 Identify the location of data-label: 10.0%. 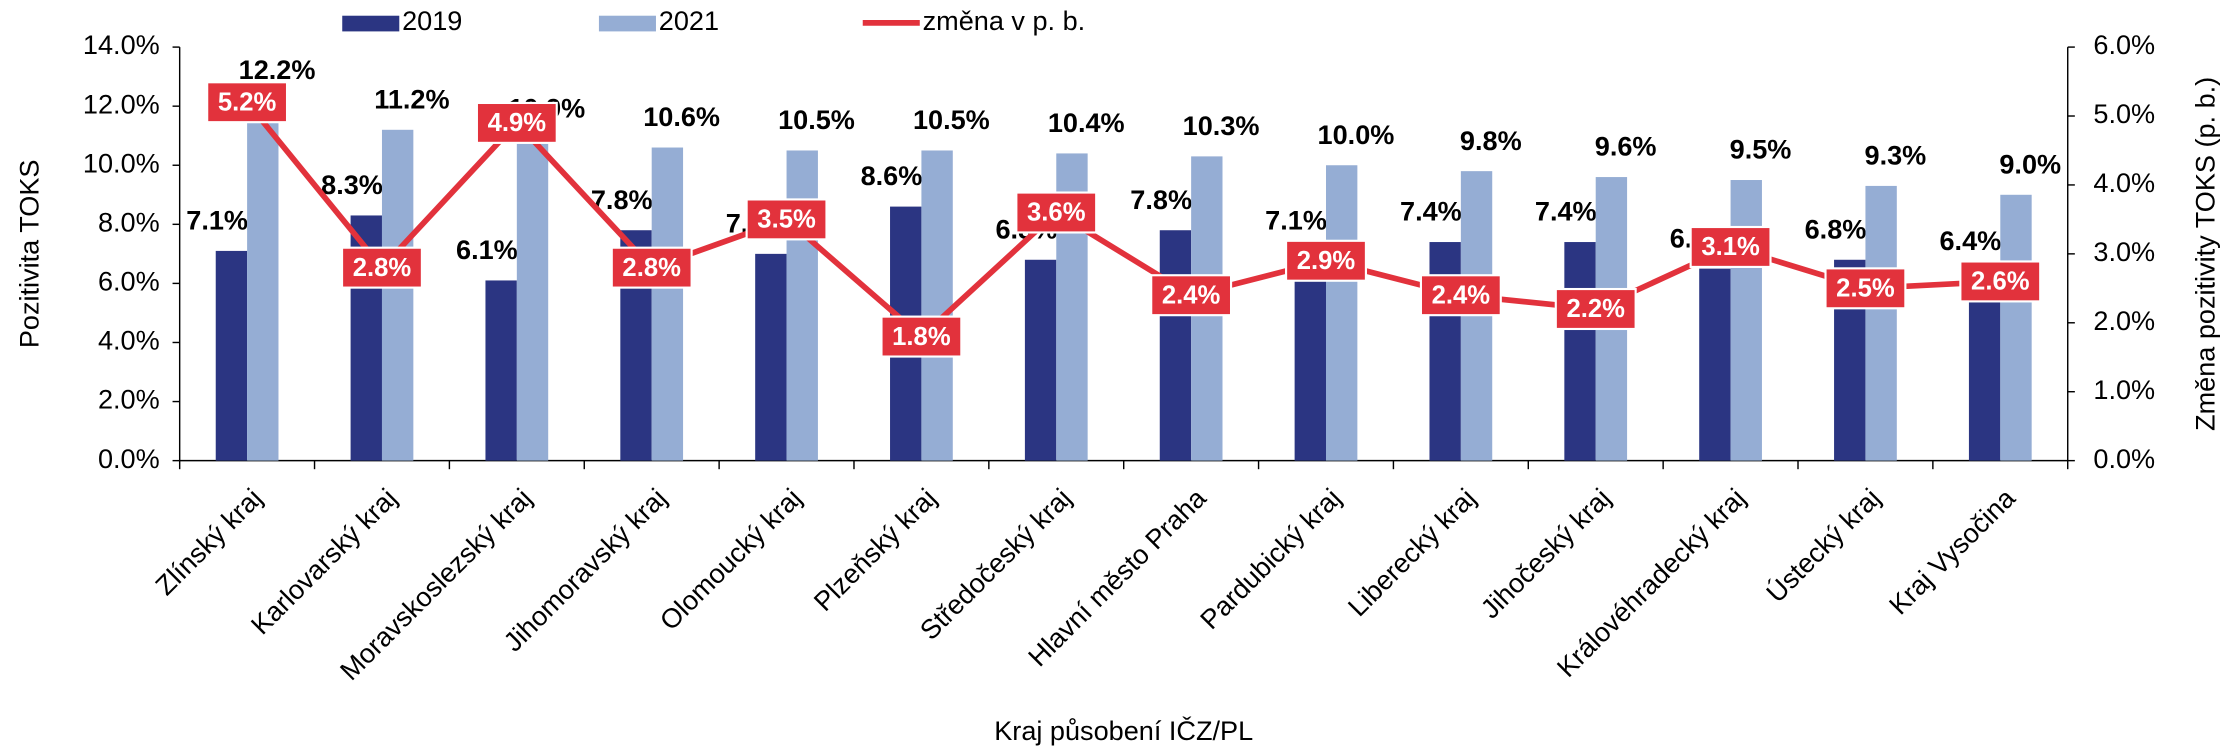
(1356, 134).